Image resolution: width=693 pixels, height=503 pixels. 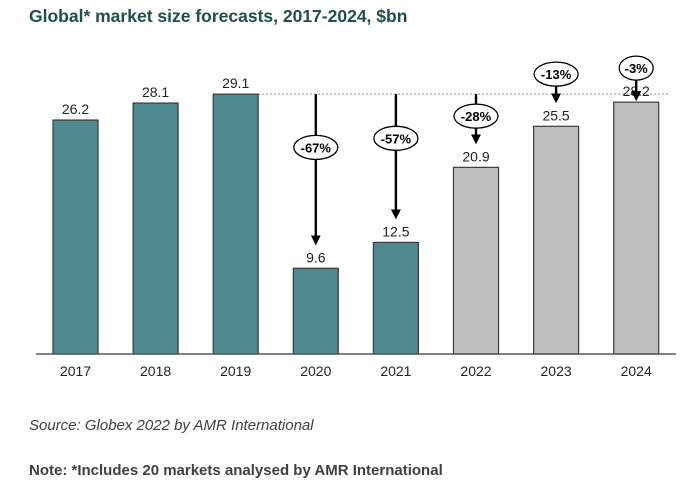 I want to click on data-label-2018: 28.1, so click(x=155, y=92).